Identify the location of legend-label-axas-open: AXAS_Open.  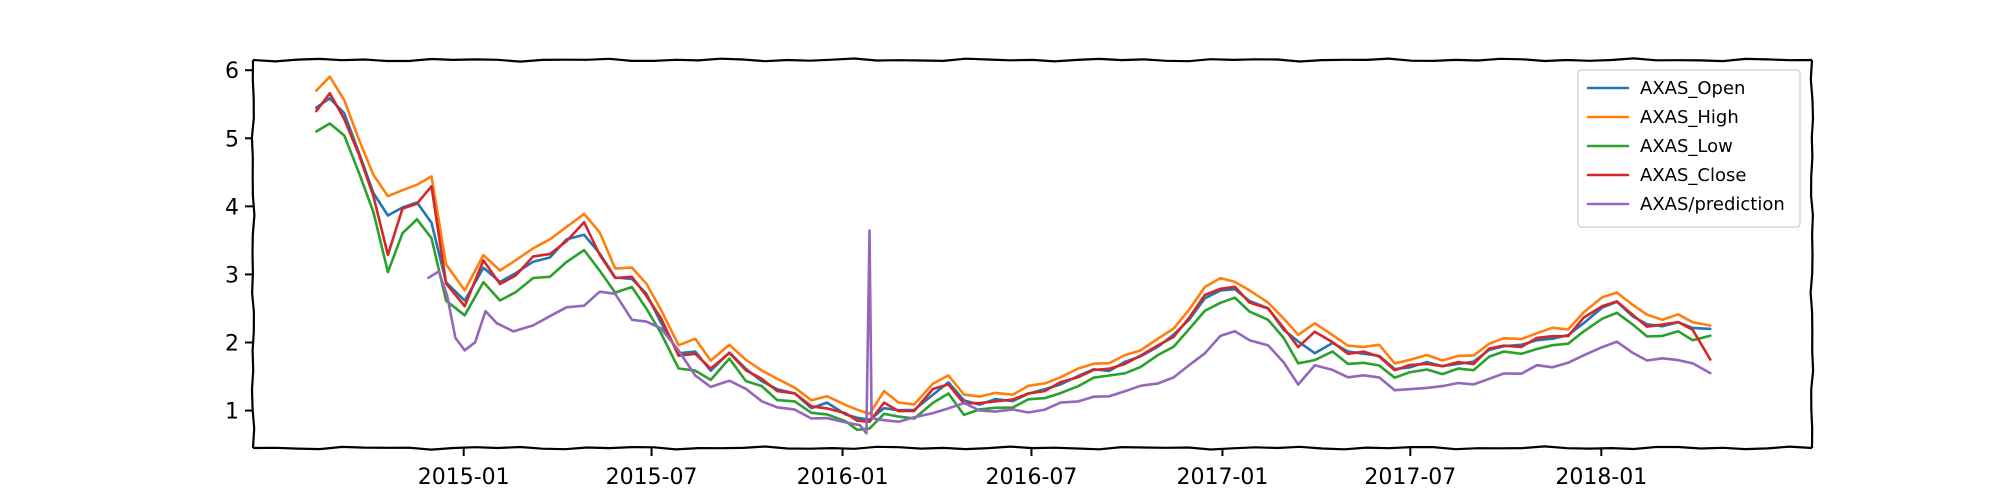
(1692, 88).